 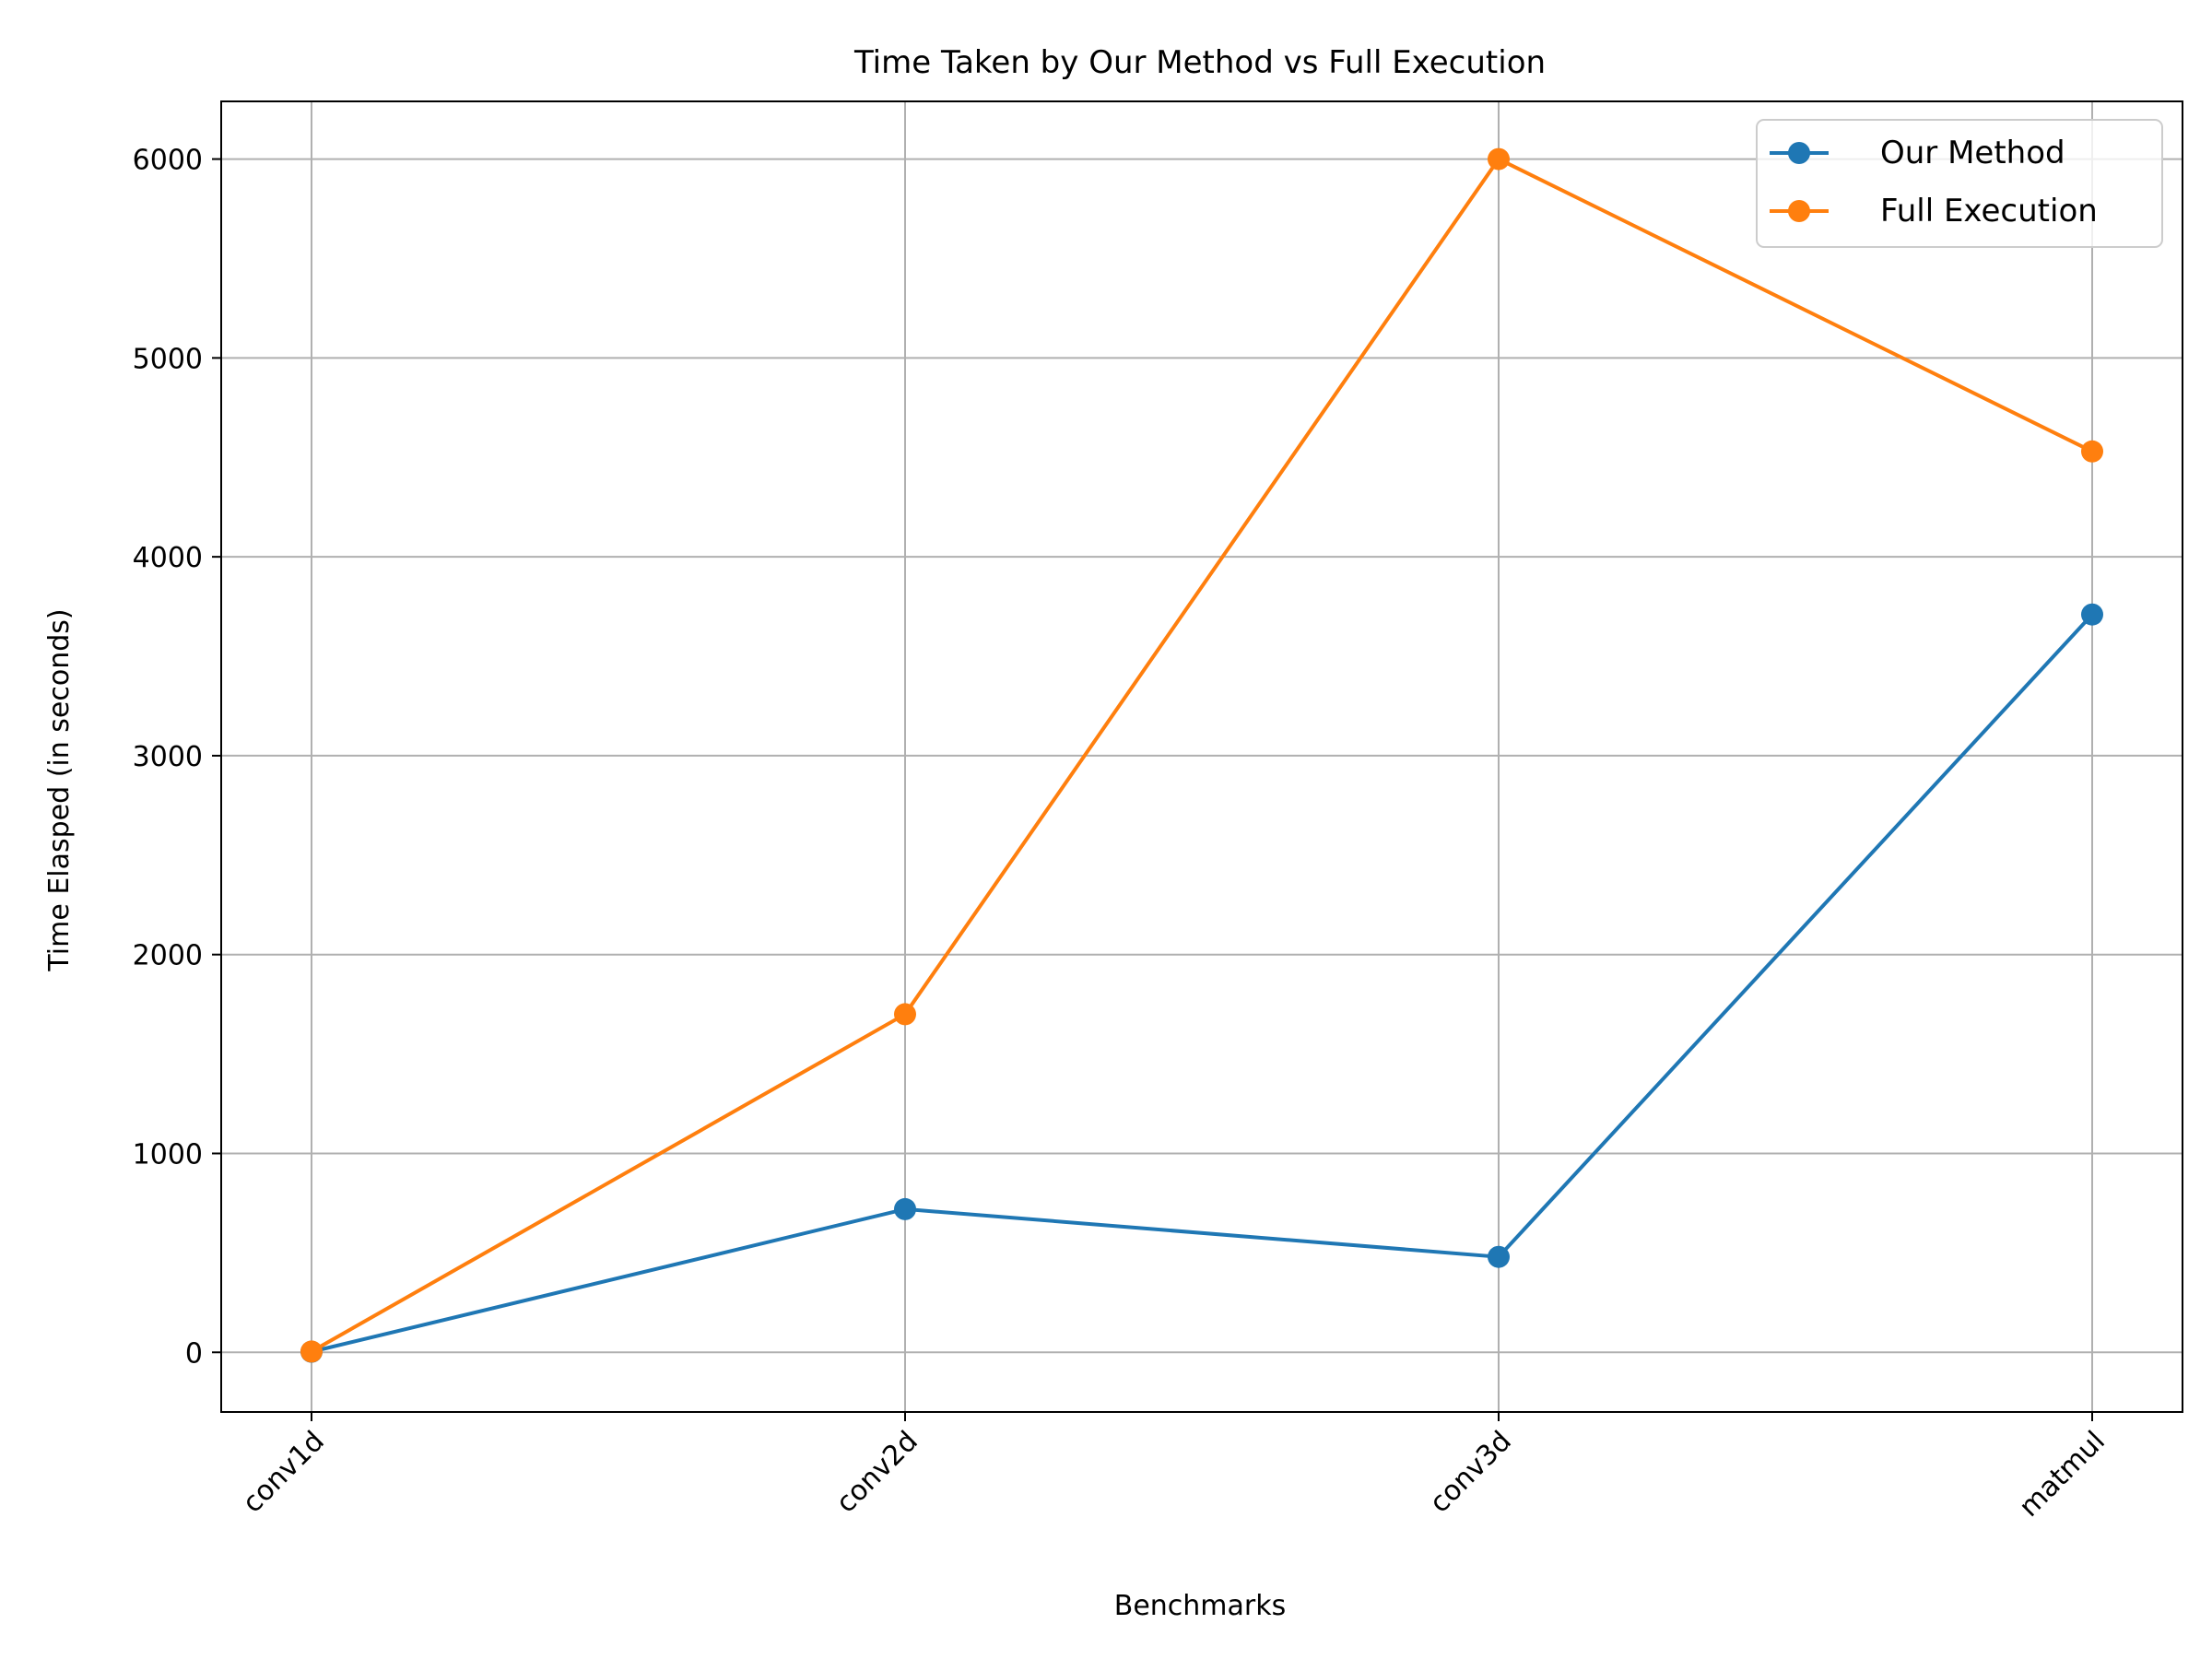 I want to click on y-axis-label: Time Elasped (in seconds), so click(x=59, y=789).